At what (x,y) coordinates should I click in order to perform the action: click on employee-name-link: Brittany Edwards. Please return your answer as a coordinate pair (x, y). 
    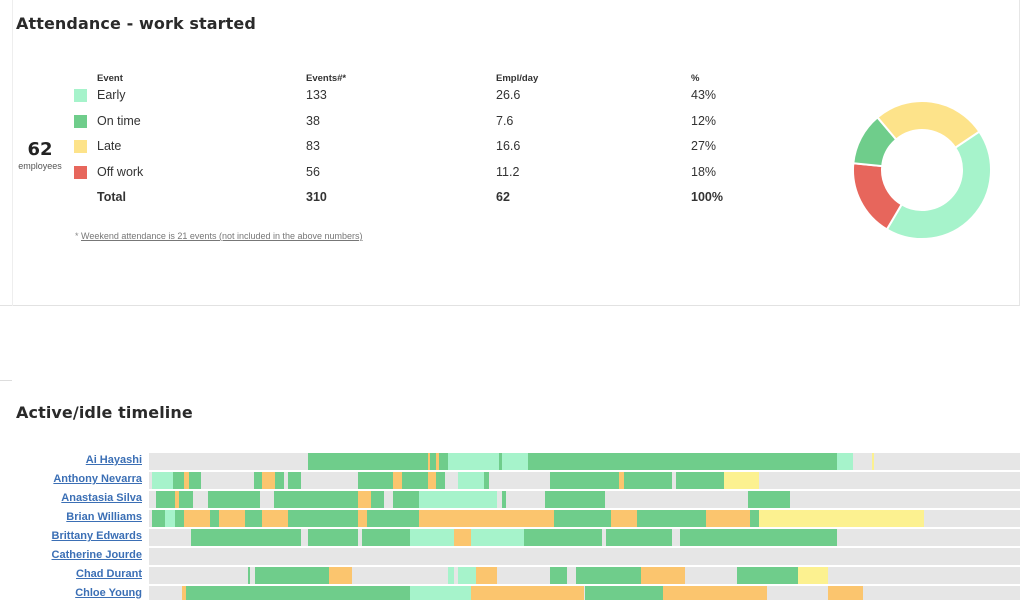
    Looking at the image, I should click on (96, 536).